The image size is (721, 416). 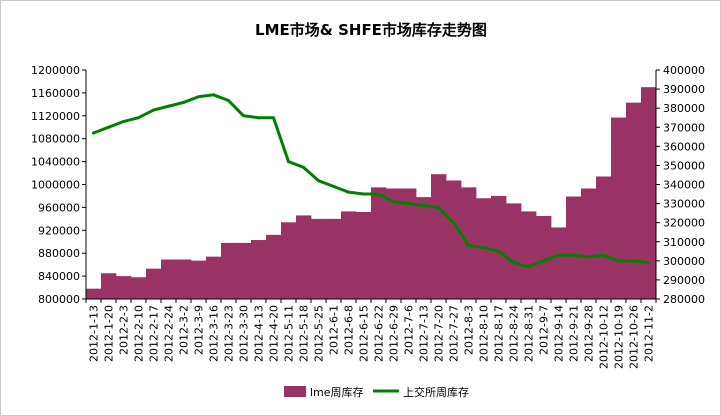 I want to click on x-tick-label: 2012-10-26, so click(x=634, y=337).